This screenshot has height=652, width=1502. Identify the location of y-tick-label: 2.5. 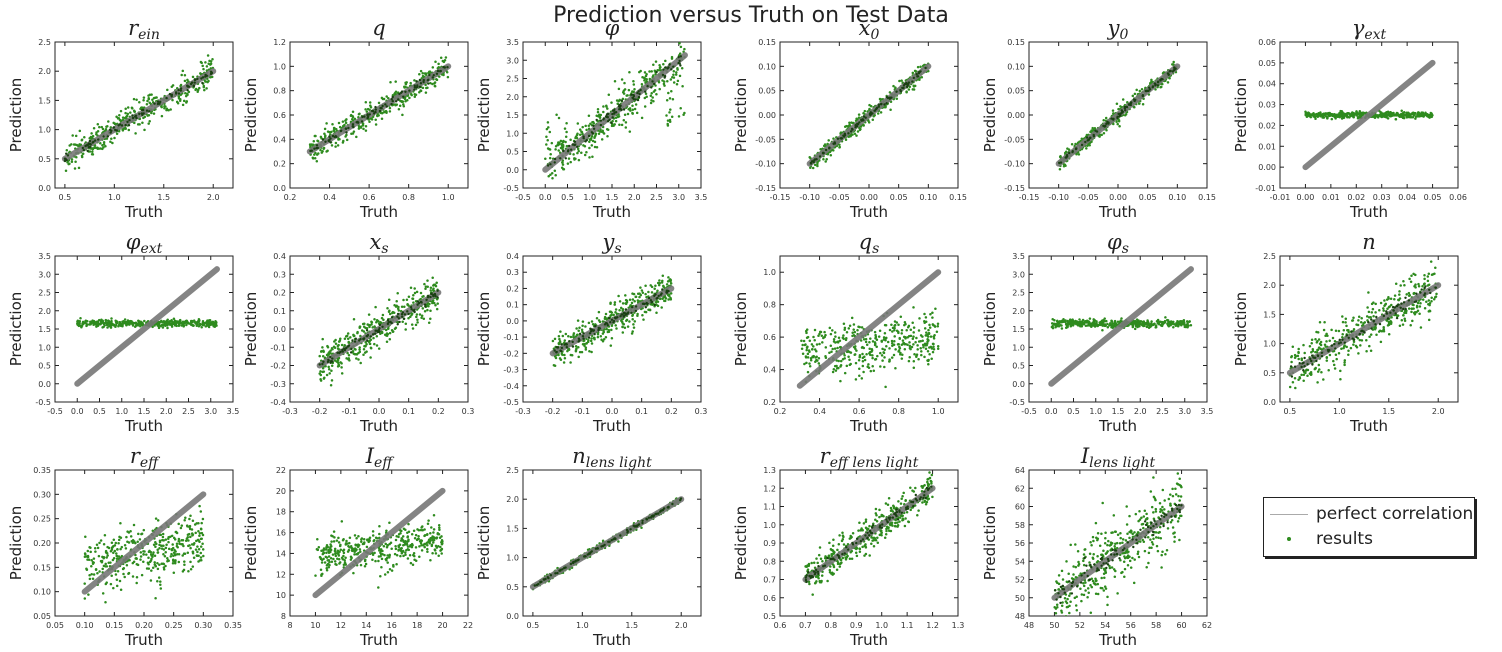
(44, 293).